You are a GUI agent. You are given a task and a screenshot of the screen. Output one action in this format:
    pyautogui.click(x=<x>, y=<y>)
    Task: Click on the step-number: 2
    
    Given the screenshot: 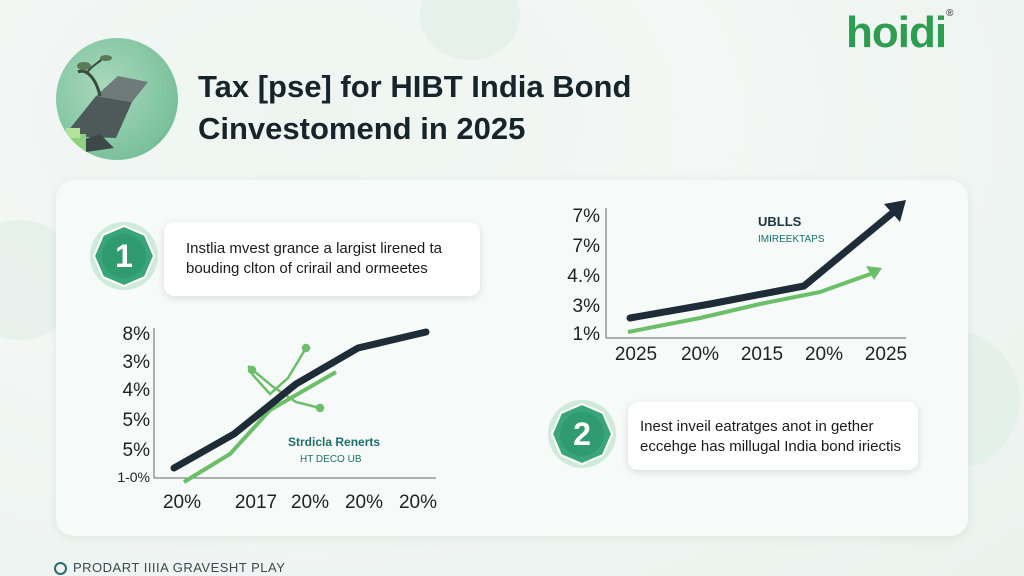 What is the action you would take?
    pyautogui.click(x=582, y=434)
    